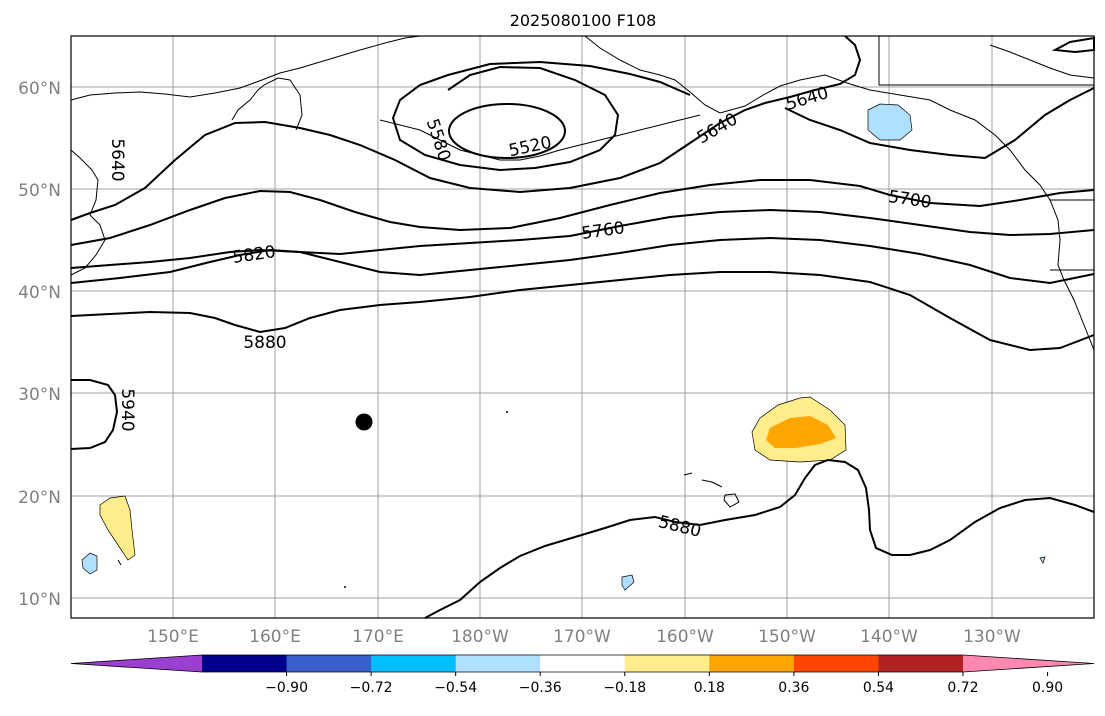  I want to click on contour-label: 5640, so click(117, 159).